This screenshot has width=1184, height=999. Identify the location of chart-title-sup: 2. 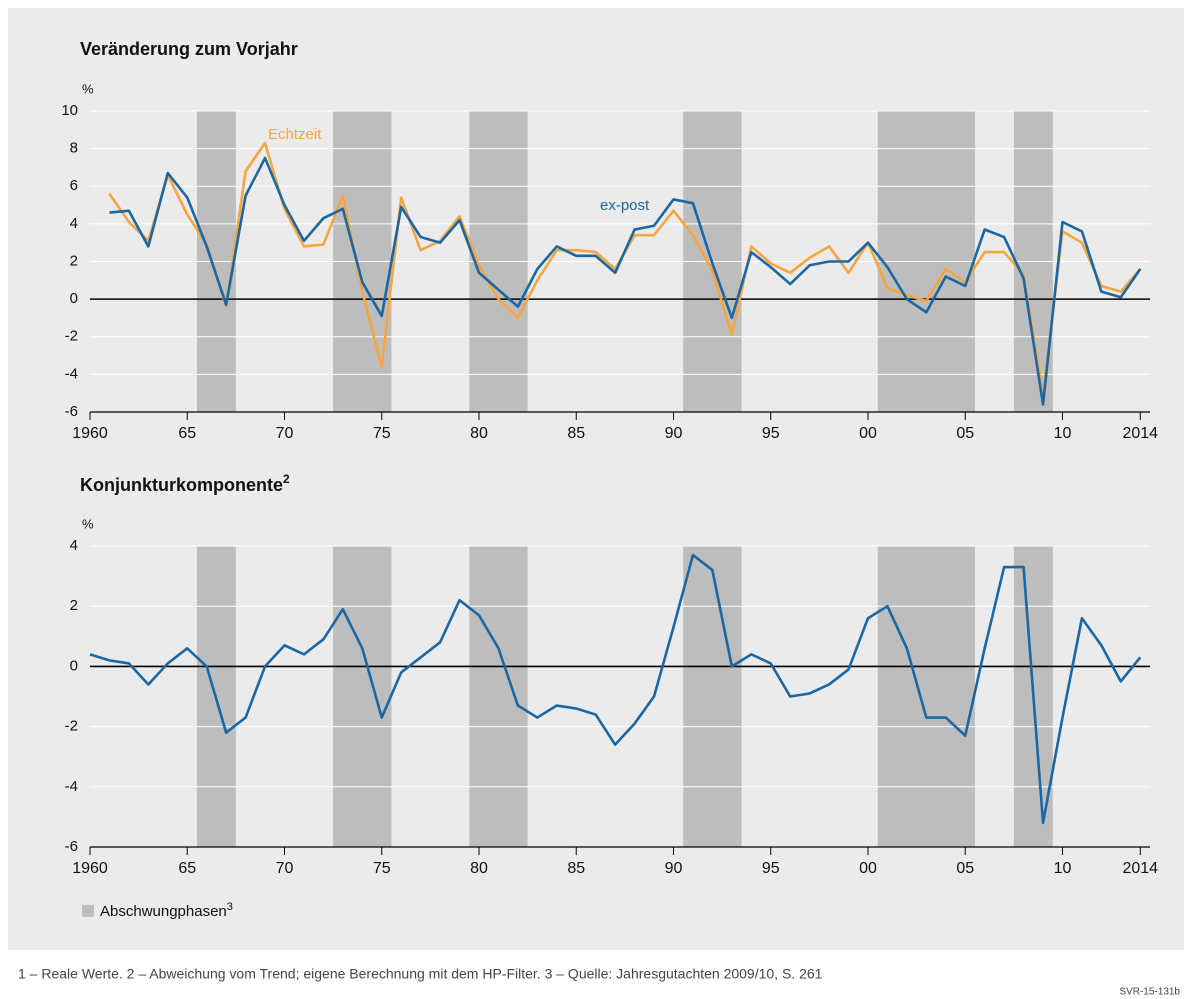
(286, 479).